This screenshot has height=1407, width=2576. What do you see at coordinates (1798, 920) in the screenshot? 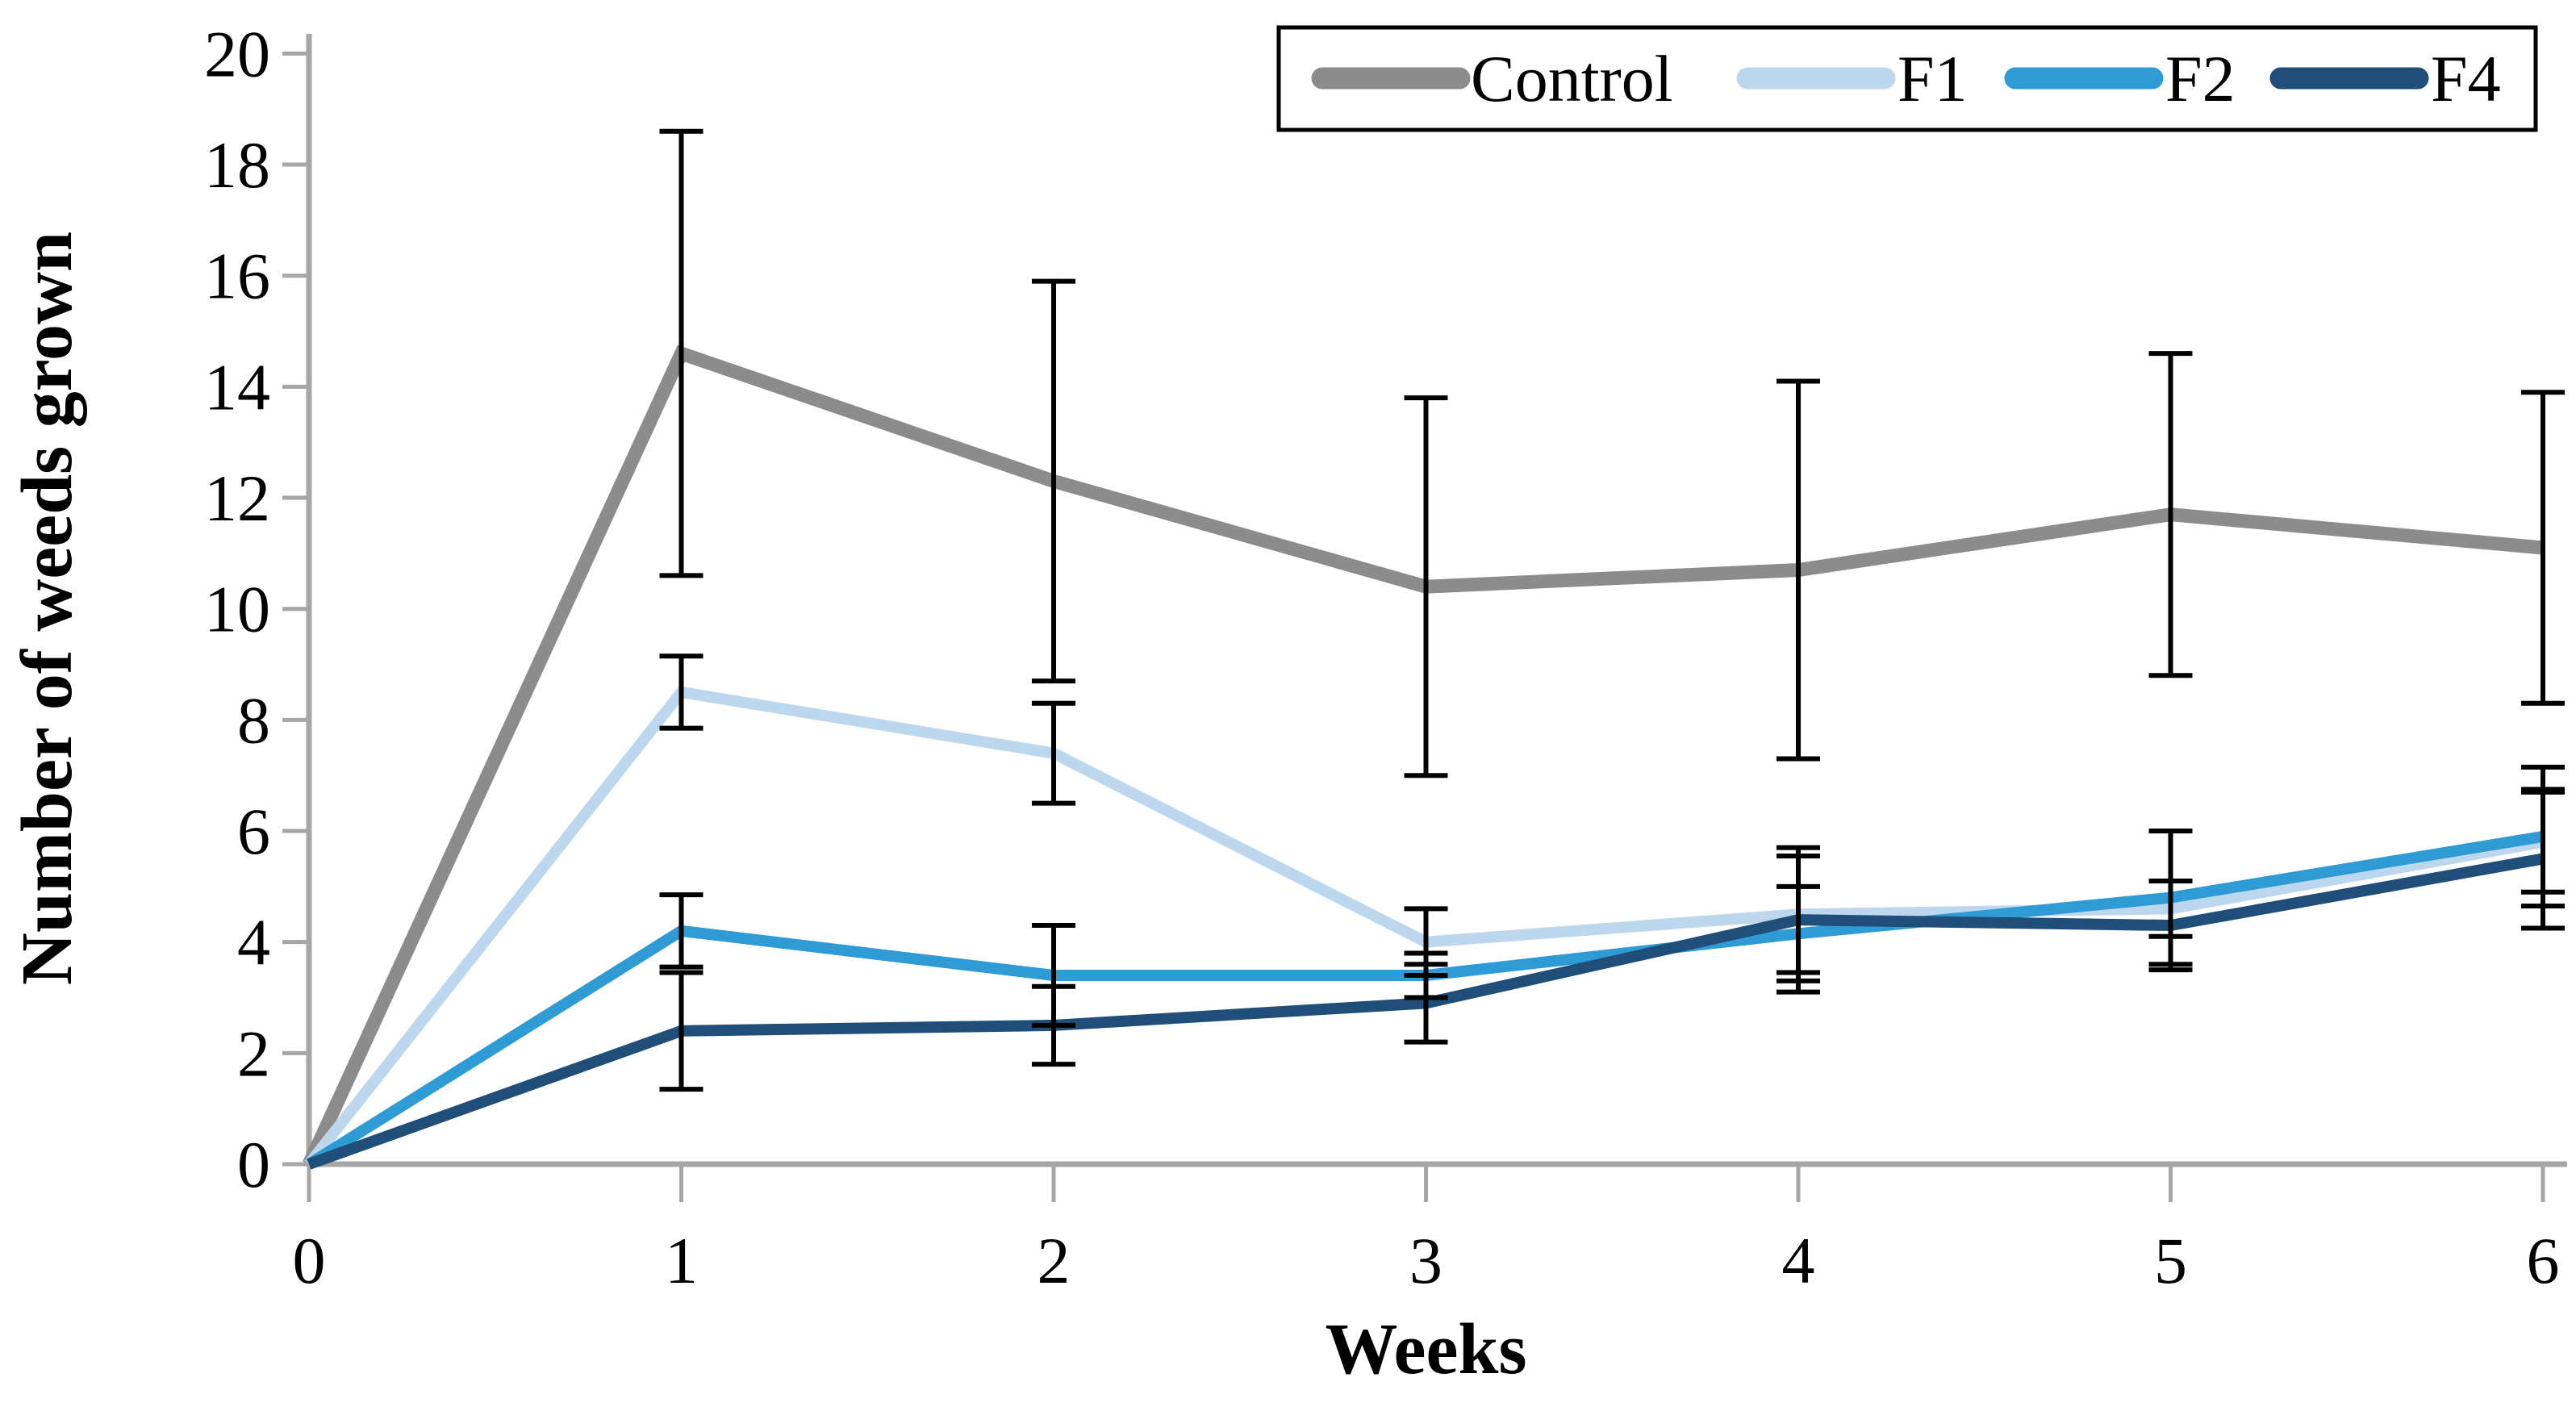
I see `error-bar-f4-week4` at bounding box center [1798, 920].